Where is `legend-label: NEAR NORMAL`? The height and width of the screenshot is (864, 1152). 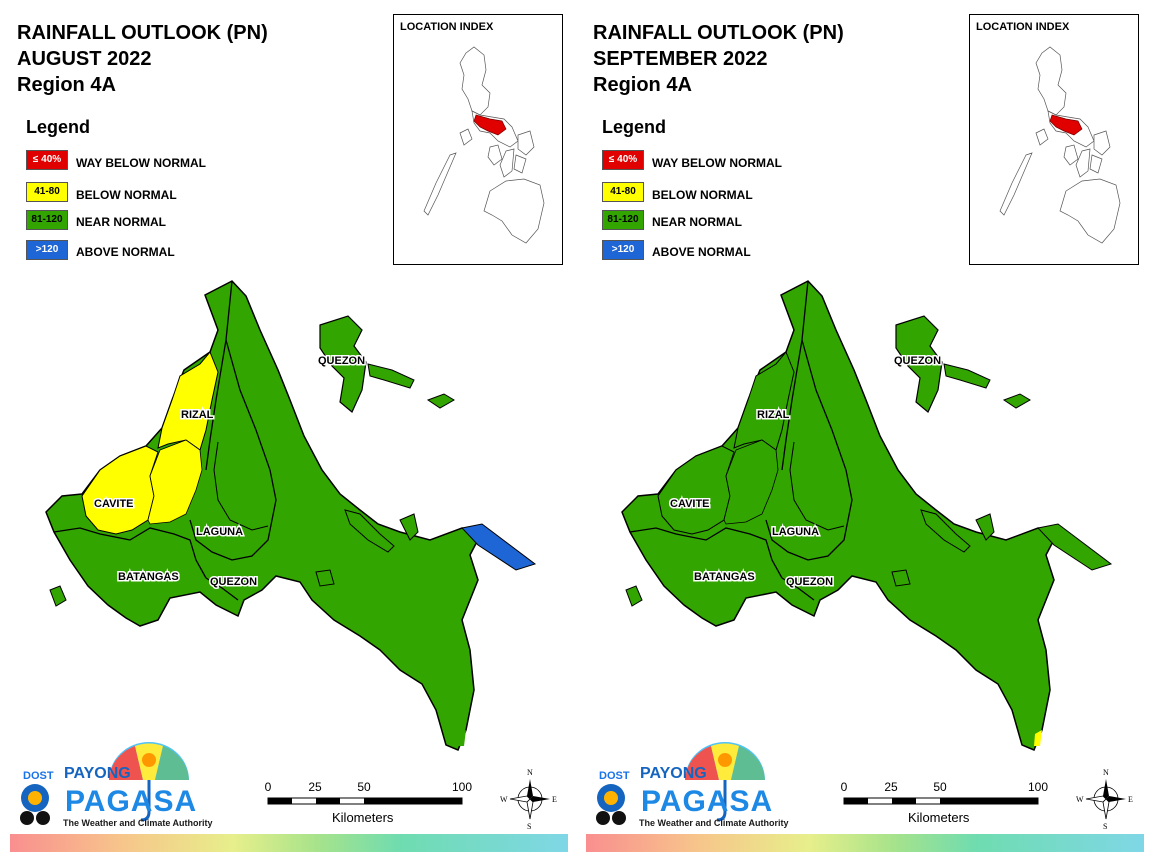
legend-label: NEAR NORMAL is located at coordinates (697, 222).